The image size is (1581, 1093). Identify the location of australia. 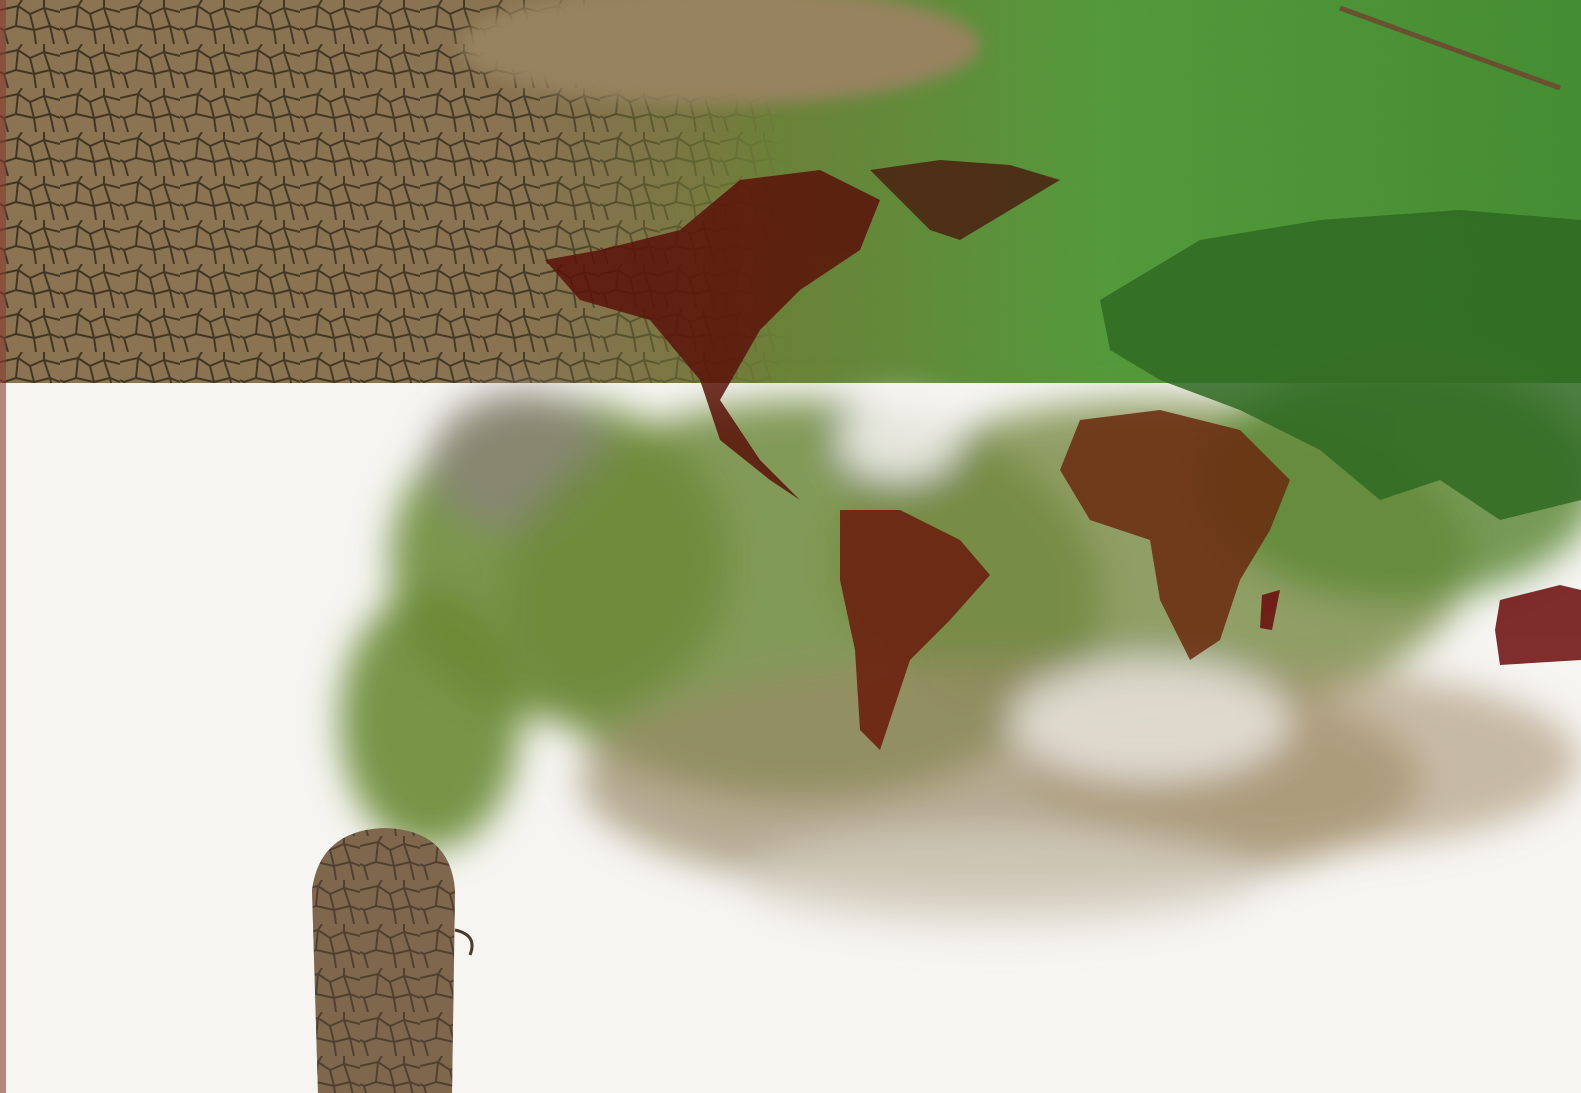
(1538, 625).